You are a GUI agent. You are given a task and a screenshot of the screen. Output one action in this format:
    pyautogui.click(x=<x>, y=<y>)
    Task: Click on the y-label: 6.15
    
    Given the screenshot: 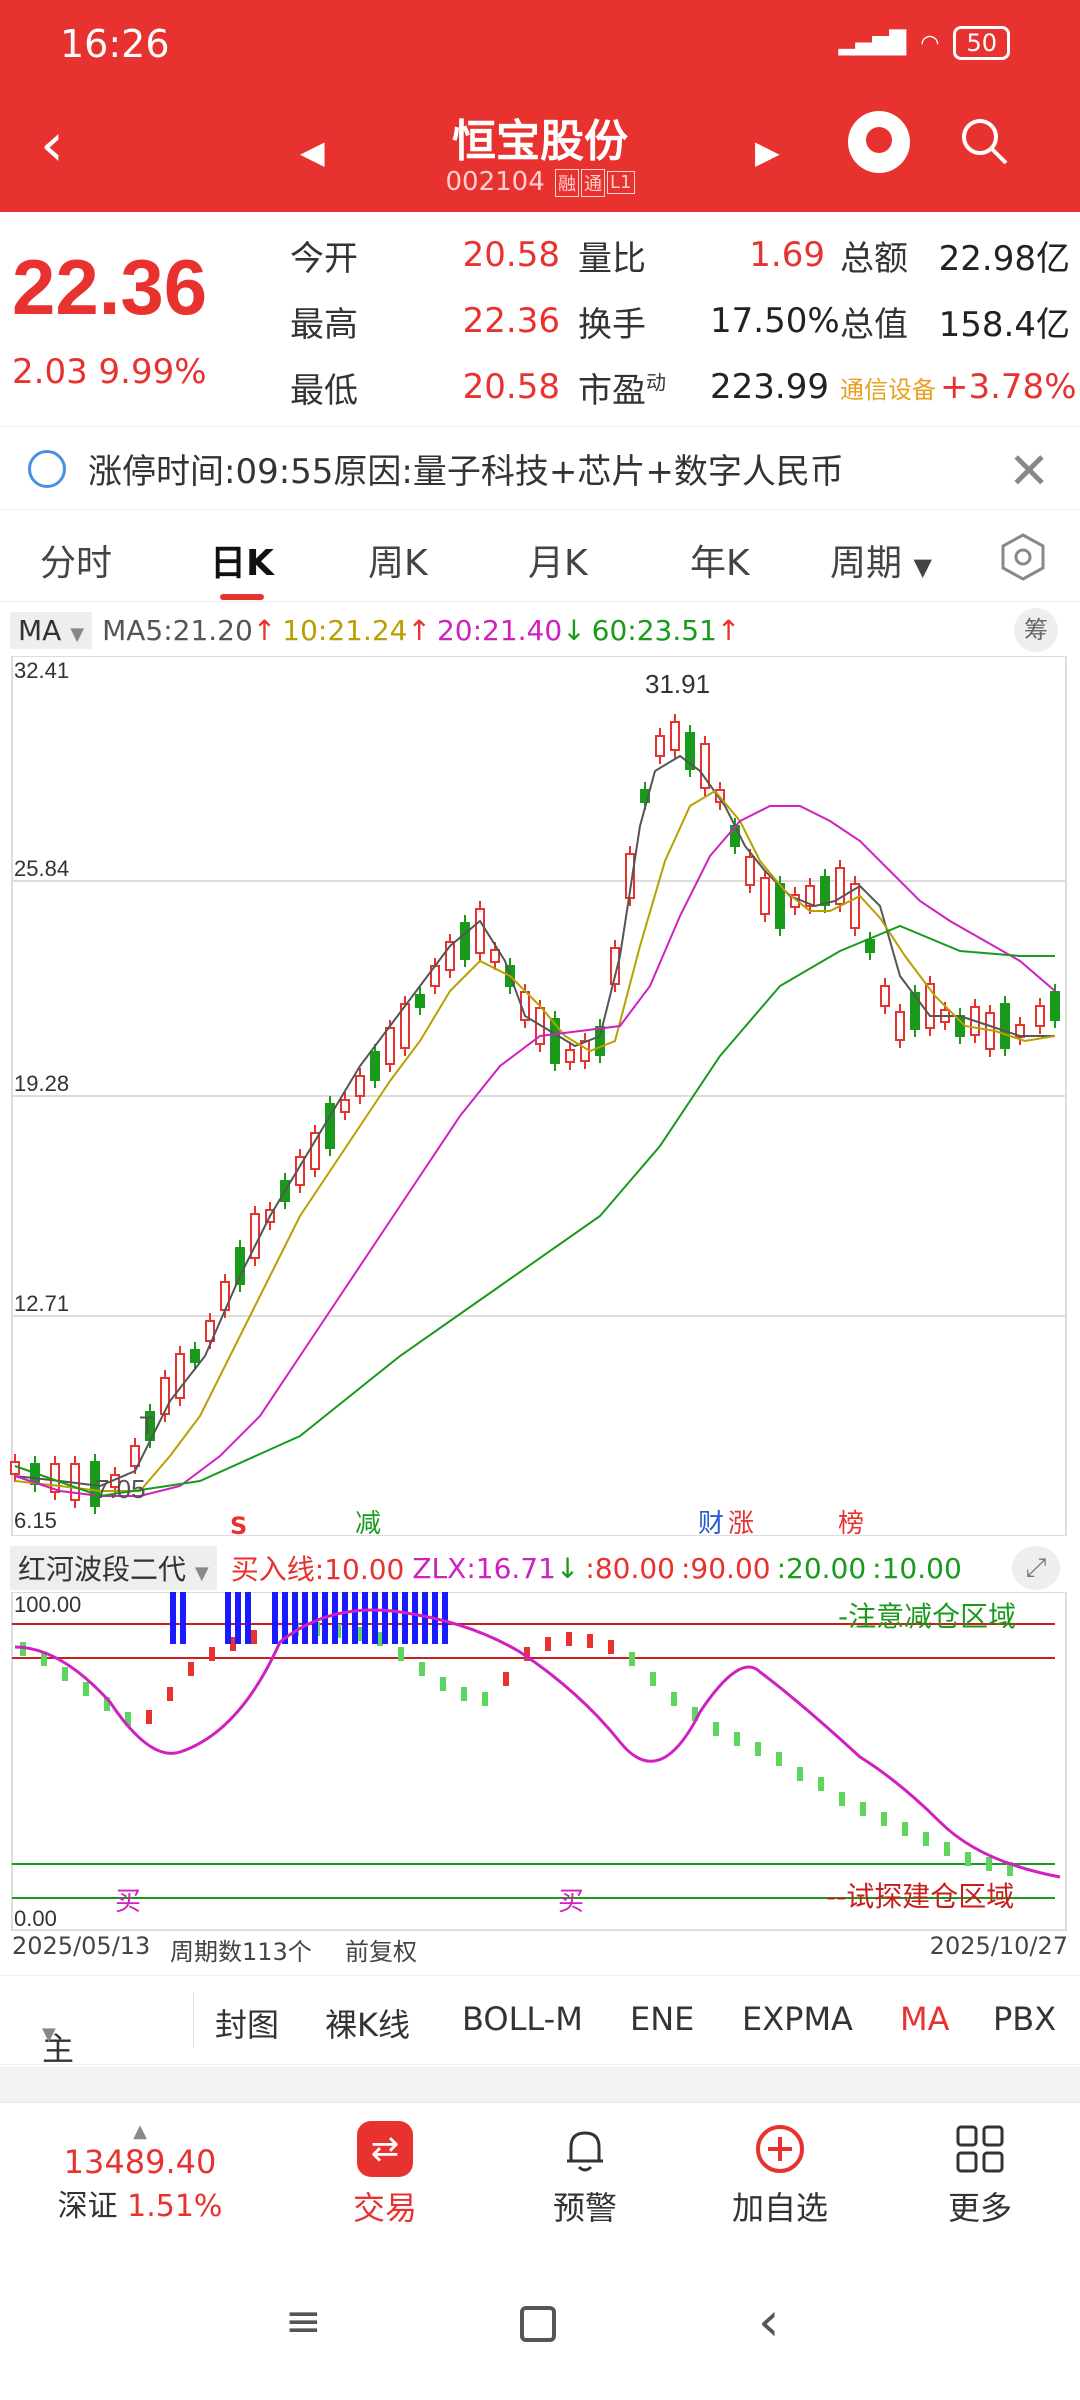 What is the action you would take?
    pyautogui.click(x=35, y=1520)
    